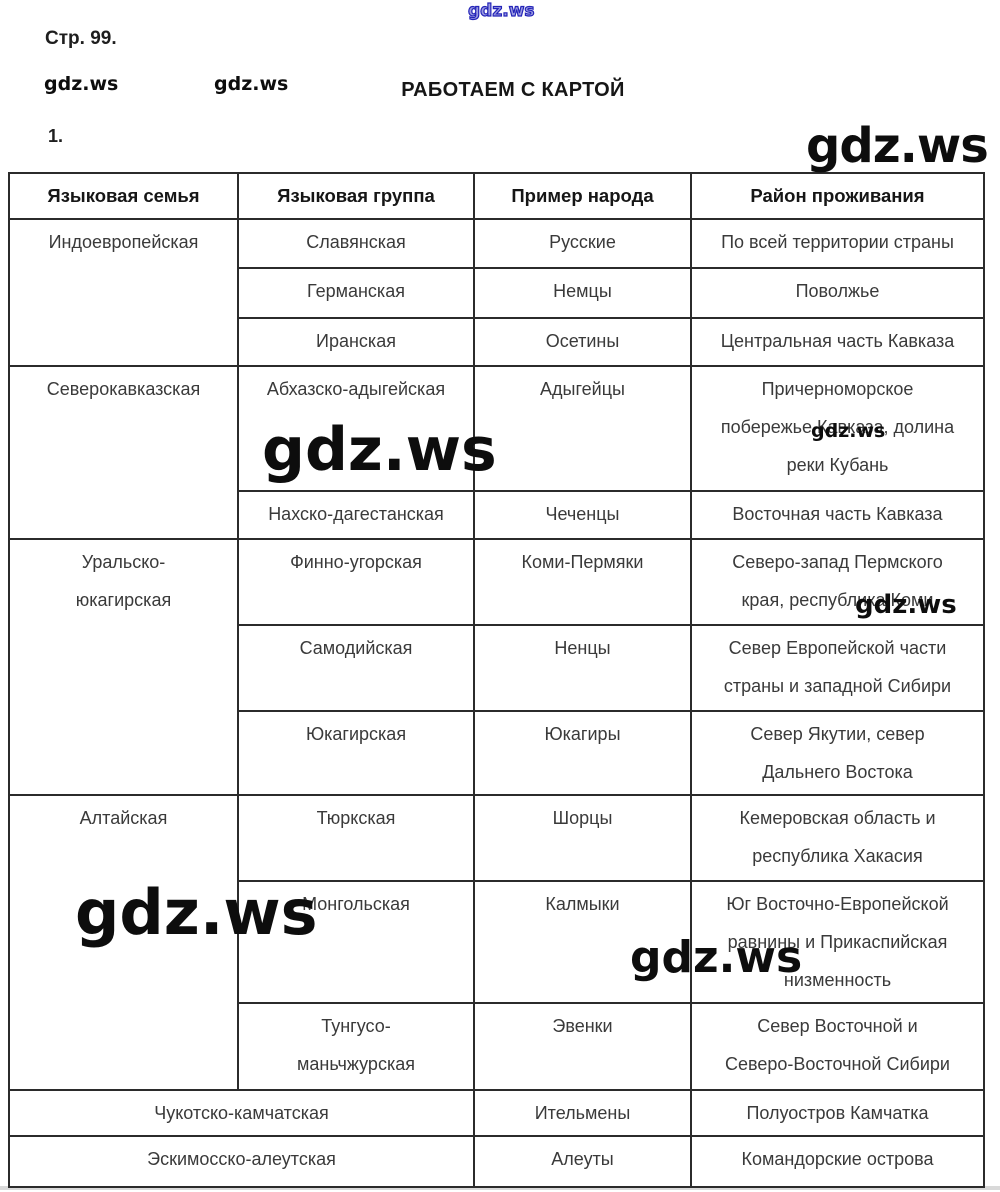 This screenshot has height=1192, width=1000. What do you see at coordinates (848, 431) in the screenshot?
I see `watermark-region-small: gdz.ws` at bounding box center [848, 431].